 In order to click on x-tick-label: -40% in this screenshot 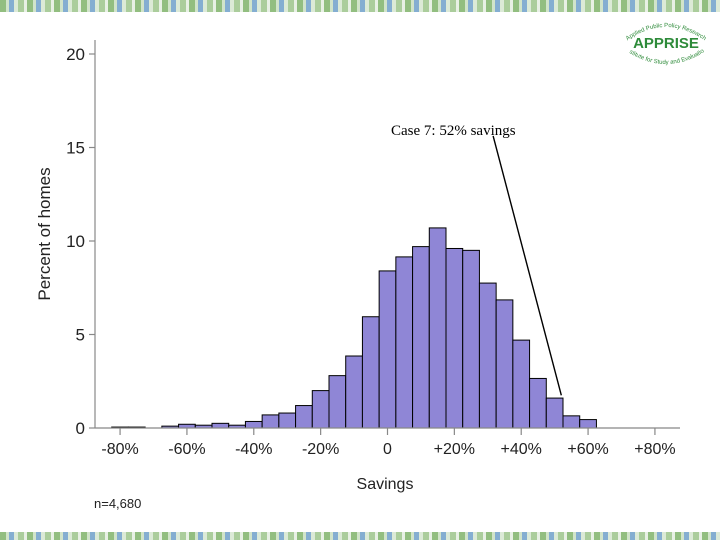, I will do `click(253, 449)`.